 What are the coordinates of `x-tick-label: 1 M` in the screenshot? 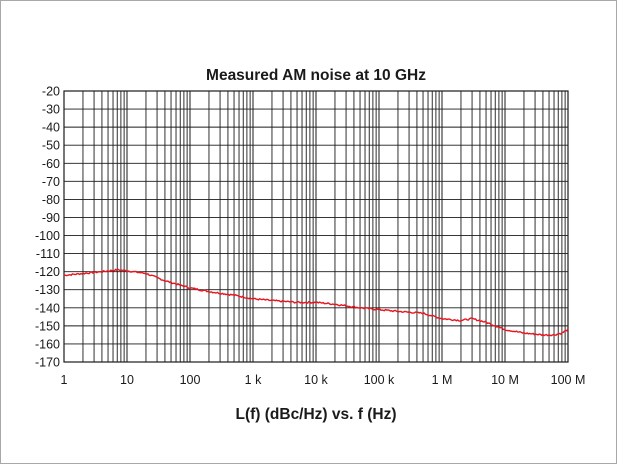 It's located at (442, 380).